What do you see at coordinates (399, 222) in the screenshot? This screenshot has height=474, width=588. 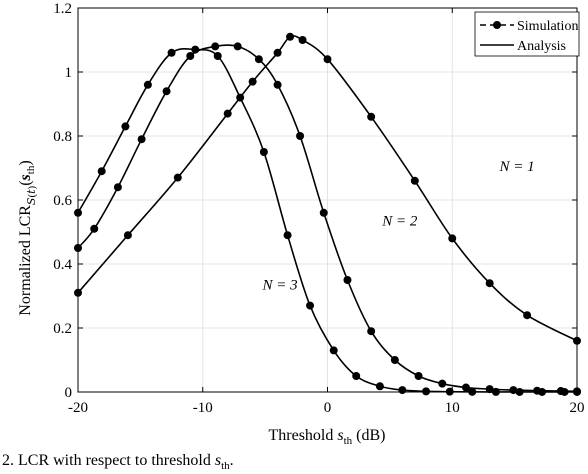 I see `curve-label: N = 2` at bounding box center [399, 222].